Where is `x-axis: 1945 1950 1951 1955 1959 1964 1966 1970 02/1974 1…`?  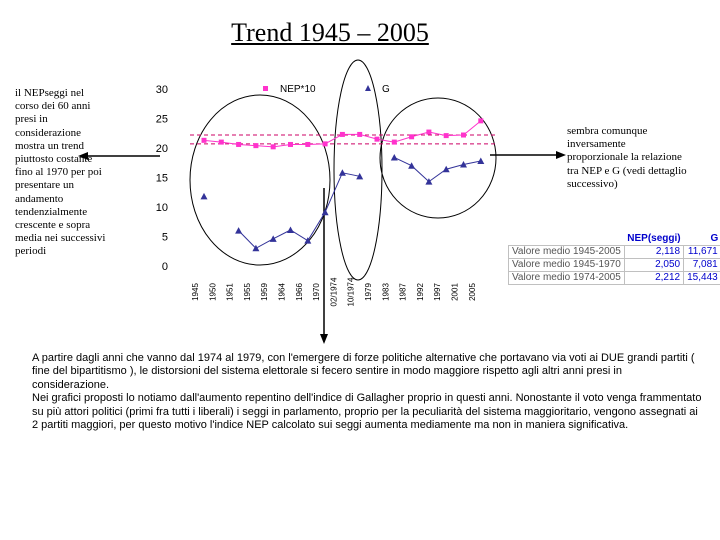 x-axis: 1945 1950 1951 1955 1959 1964 1966 1970 02/1974 1… is located at coordinates (334, 291).